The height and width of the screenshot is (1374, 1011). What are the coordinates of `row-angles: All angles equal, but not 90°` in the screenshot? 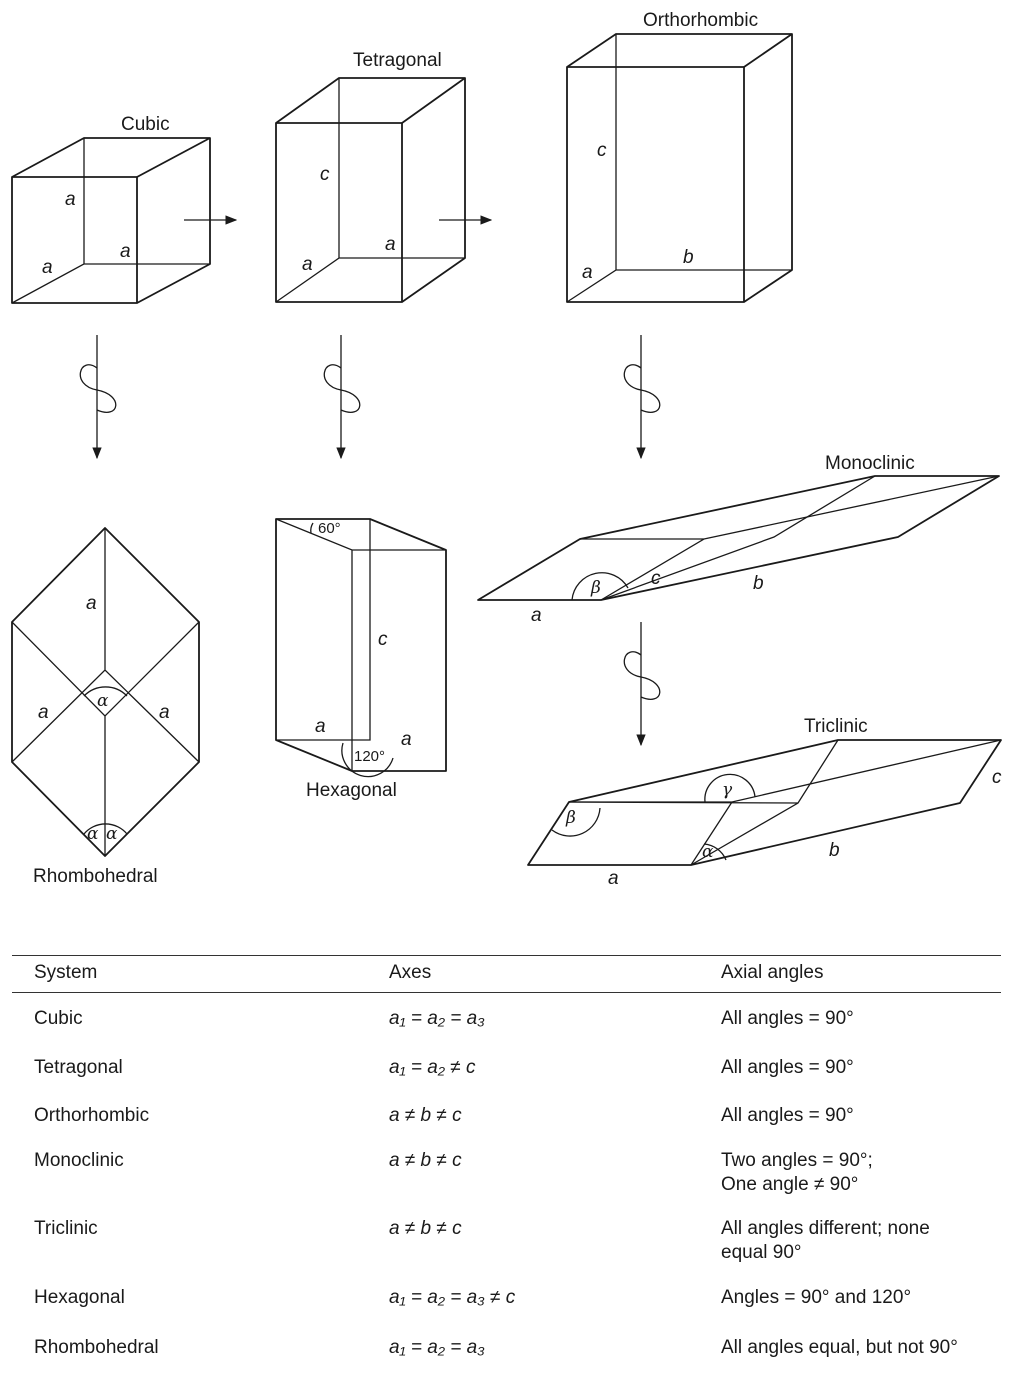 It's located at (839, 1347).